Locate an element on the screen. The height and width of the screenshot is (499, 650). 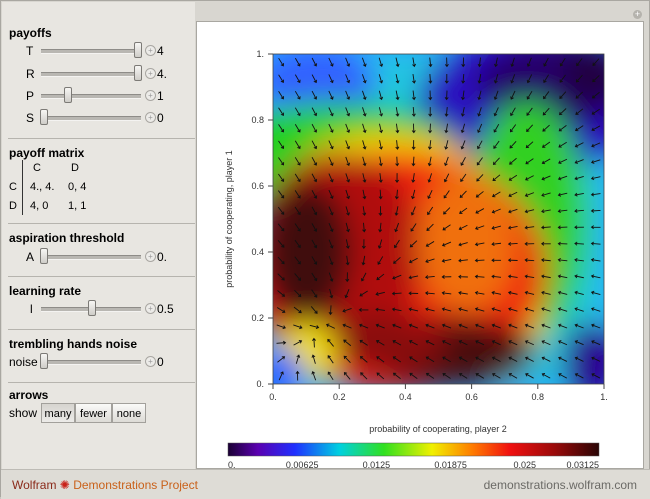
learning-rate-title: learning rate is located at coordinates (45, 291).